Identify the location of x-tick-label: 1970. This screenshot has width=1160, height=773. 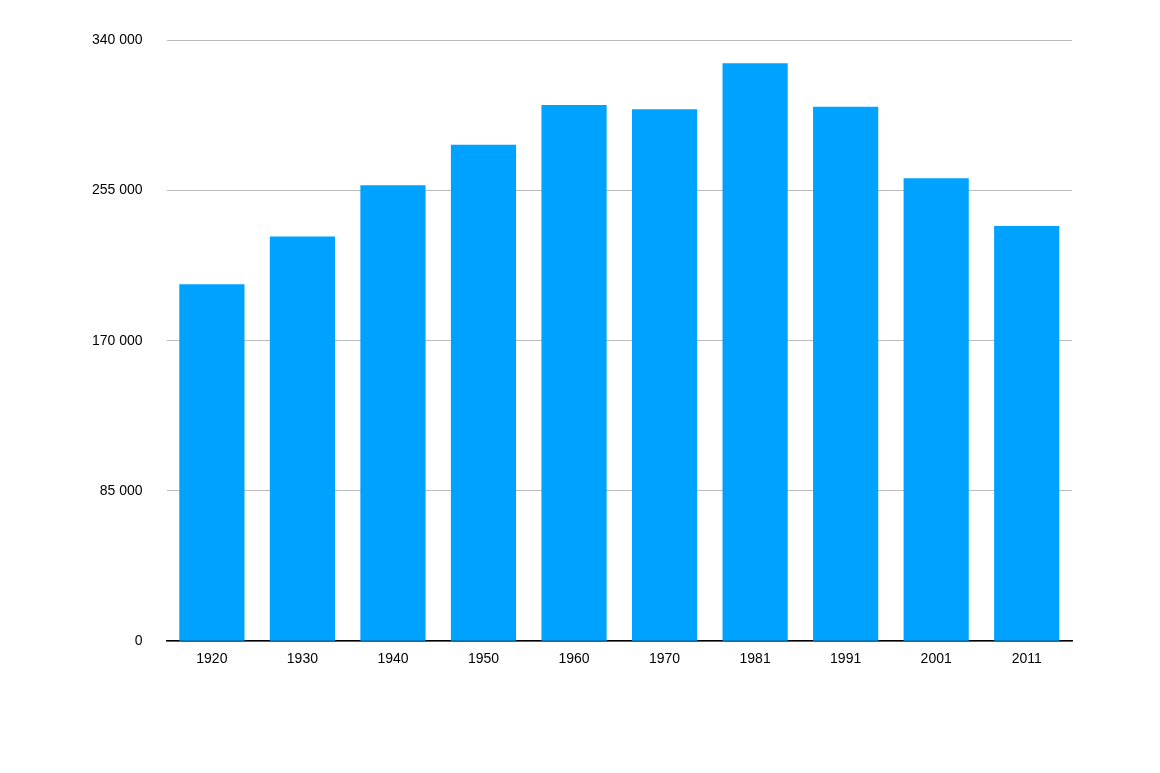
(664, 658).